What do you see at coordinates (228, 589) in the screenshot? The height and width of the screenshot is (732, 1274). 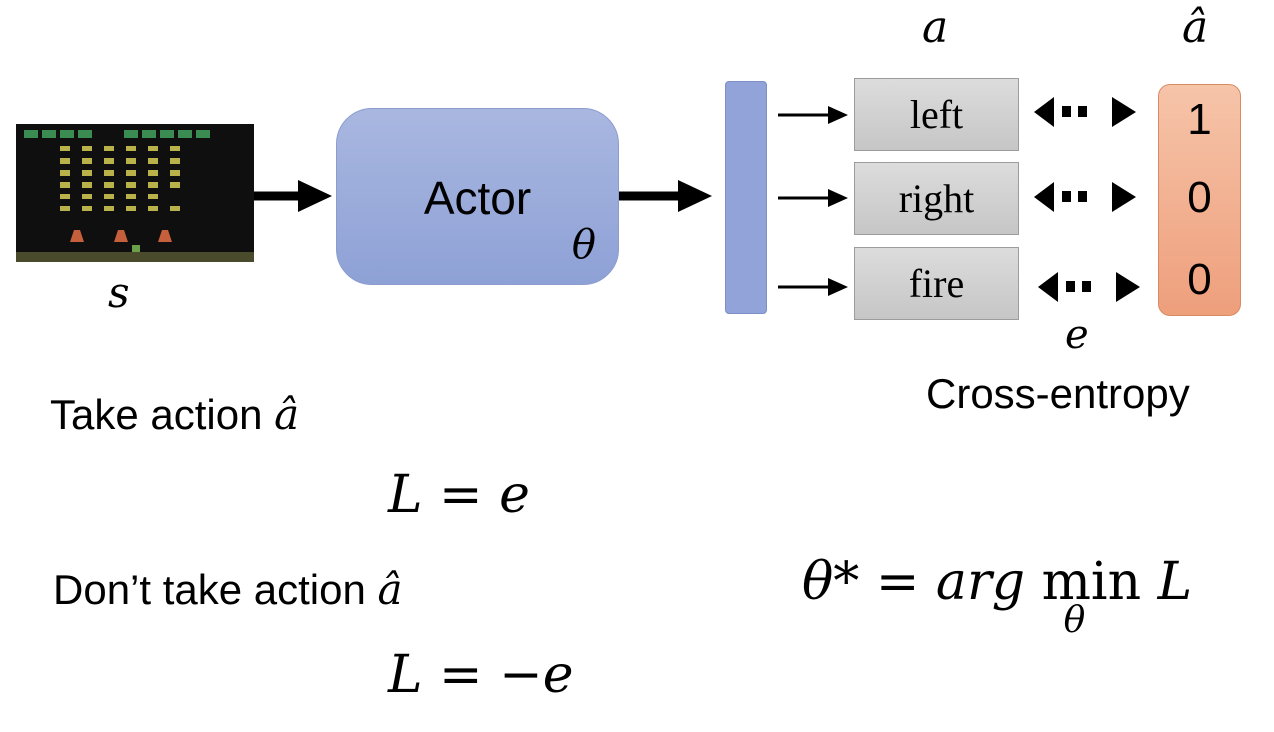 I see `dont-take-action-text: Don’t take action â` at bounding box center [228, 589].